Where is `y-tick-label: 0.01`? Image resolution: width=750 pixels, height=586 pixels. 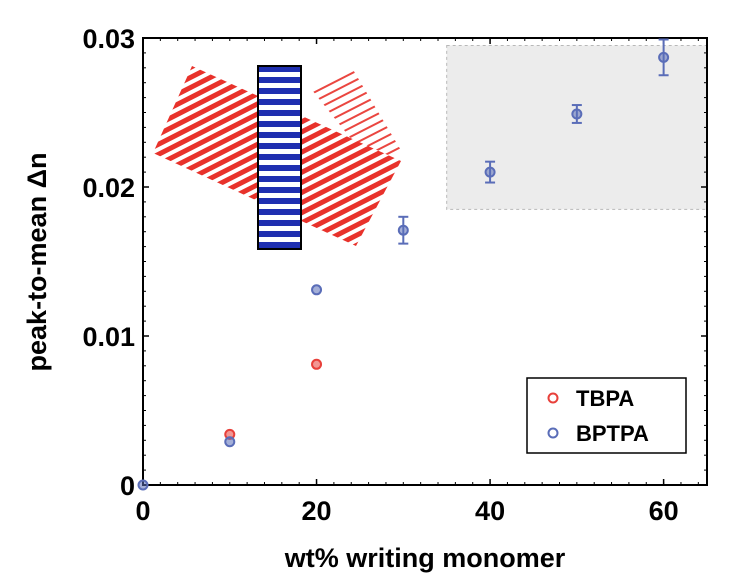 y-tick-label: 0.01 is located at coordinates (108, 337).